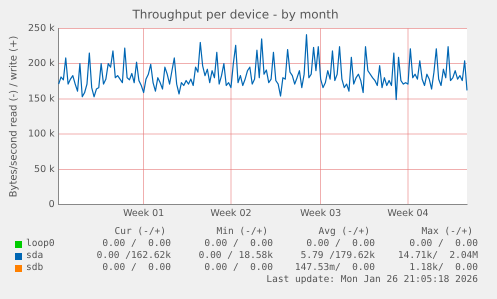  I want to click on text: Cur (-/+), so click(140, 232).